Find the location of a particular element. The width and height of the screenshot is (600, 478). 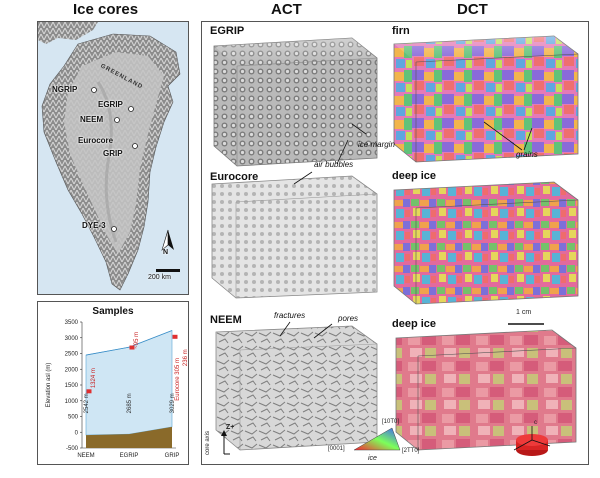

x-tick-label: NEEM is located at coordinates (85, 456).